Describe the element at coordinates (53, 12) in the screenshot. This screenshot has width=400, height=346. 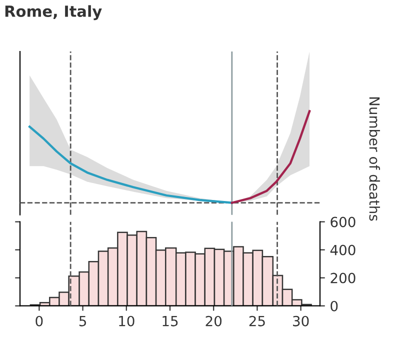
I see `chart-title: Rome, Italy` at that location.